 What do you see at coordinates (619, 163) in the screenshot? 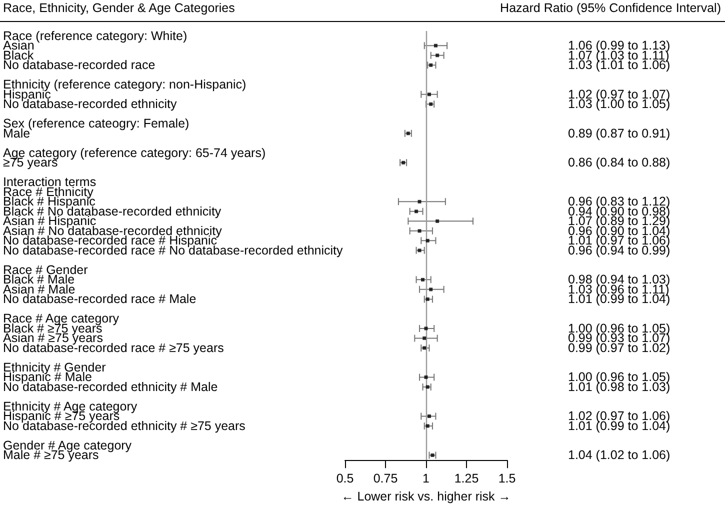
I see `data-label: 0.86 (0.84 to 0.88)` at bounding box center [619, 163].